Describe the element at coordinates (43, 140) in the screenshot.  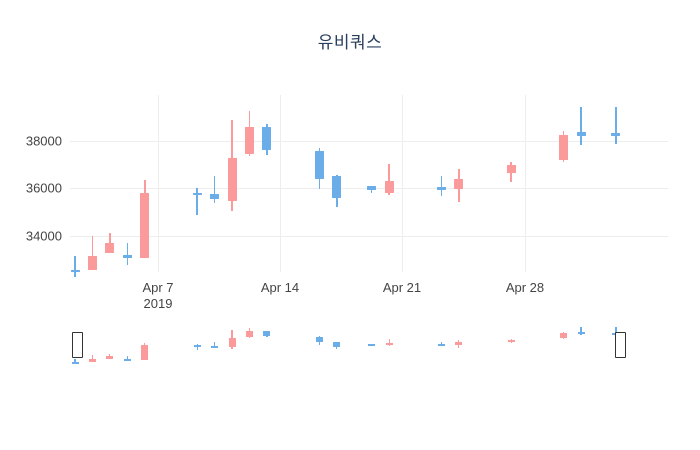
I see `y-axis-tick: 38000` at that location.